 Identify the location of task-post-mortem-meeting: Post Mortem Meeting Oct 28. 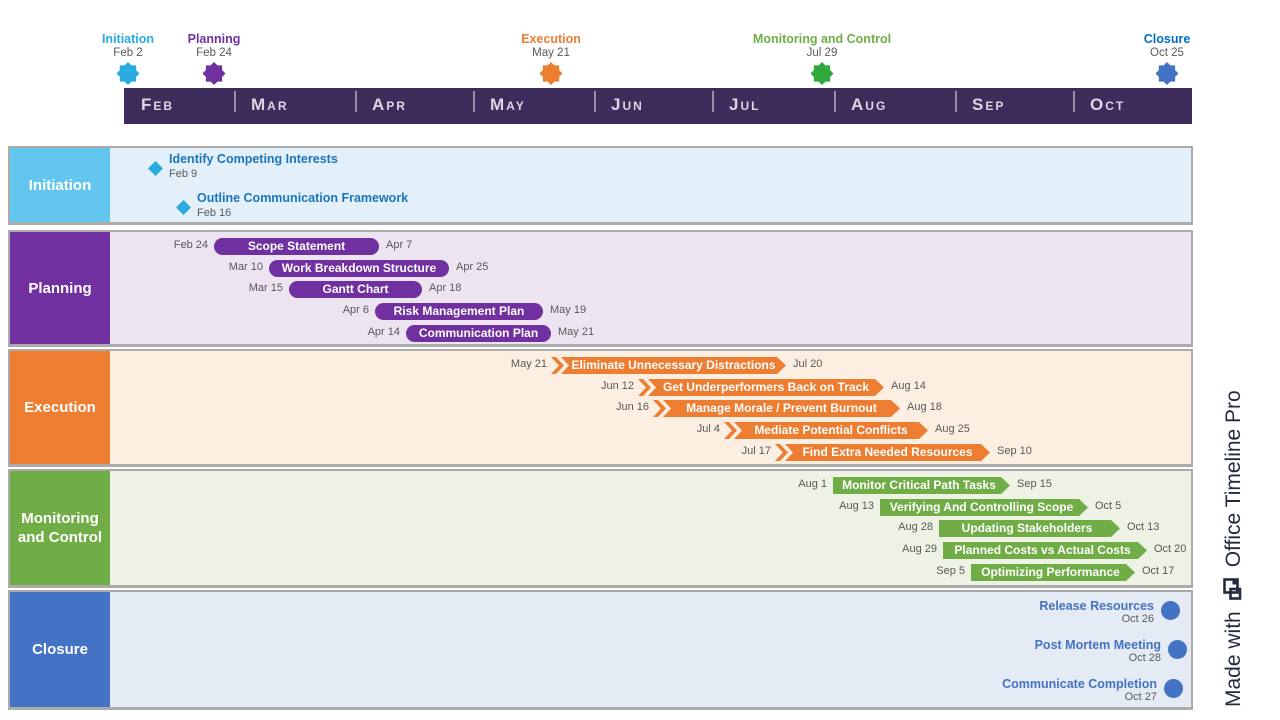
(1111, 651).